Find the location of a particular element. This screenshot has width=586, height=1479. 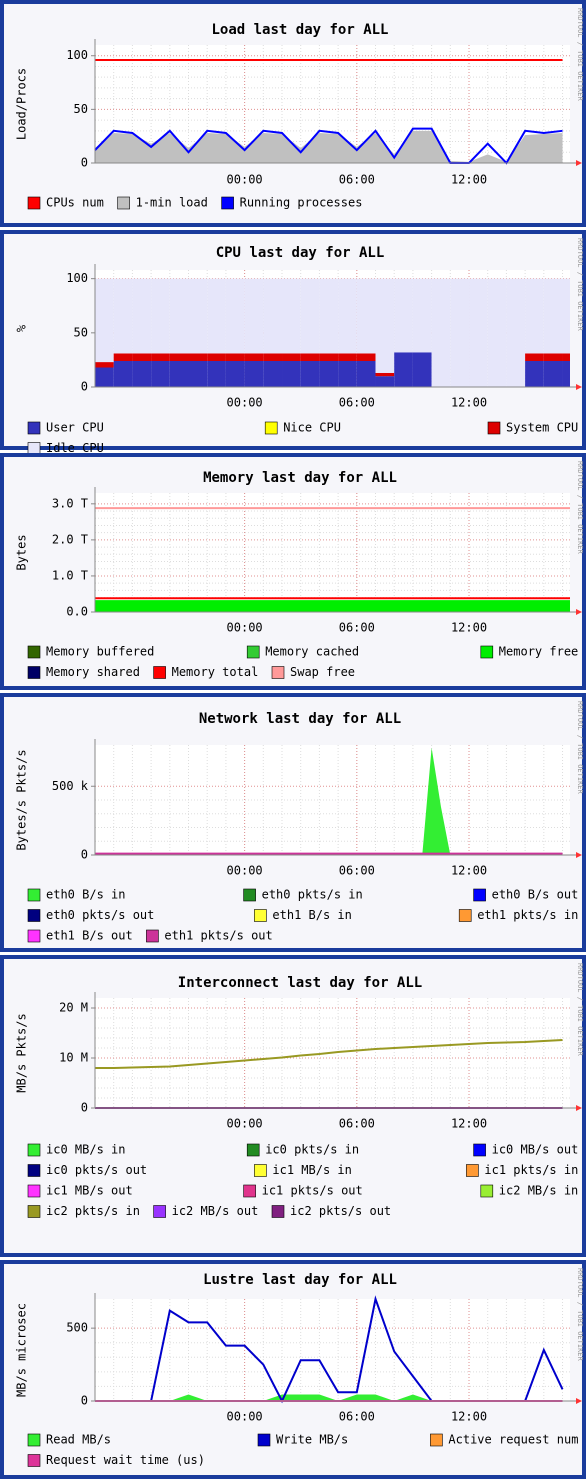

legend-label: Swap free is located at coordinates (322, 672).